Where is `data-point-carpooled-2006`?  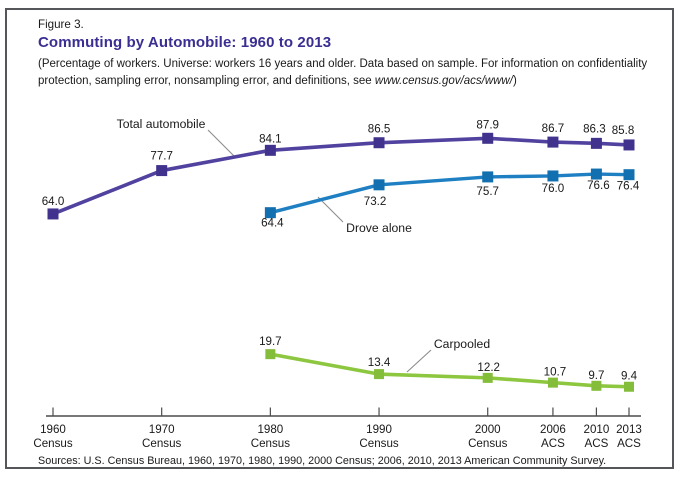 data-point-carpooled-2006 is located at coordinates (552, 382).